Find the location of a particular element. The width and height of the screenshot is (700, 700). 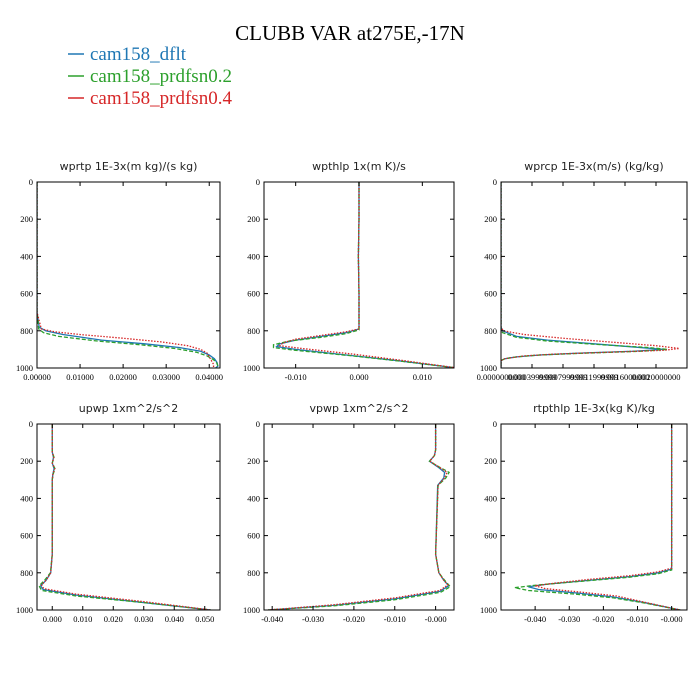

legend-entry-prdfsn04: cam158_prdfsn0.4 is located at coordinates (150, 98).